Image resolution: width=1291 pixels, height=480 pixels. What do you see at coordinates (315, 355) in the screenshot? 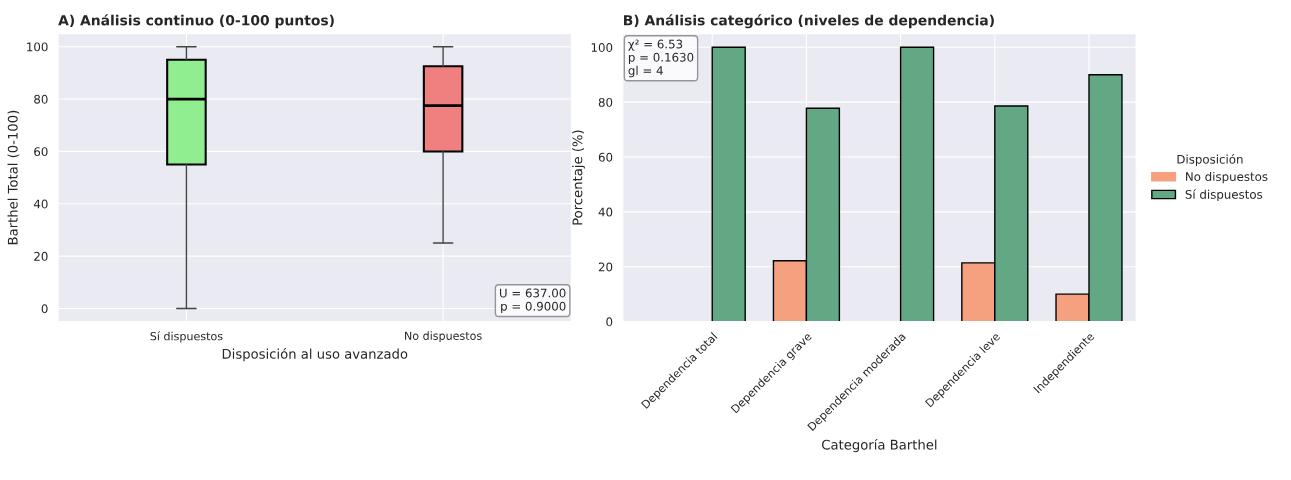
I see `x-axis-title: Disposición al uso avanzado` at bounding box center [315, 355].